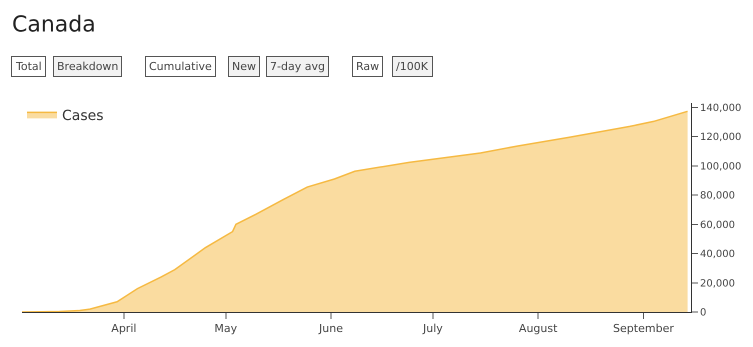 This screenshot has width=753, height=347. Describe the element at coordinates (717, 225) in the screenshot. I see `y-tick-label: 60,000` at that location.